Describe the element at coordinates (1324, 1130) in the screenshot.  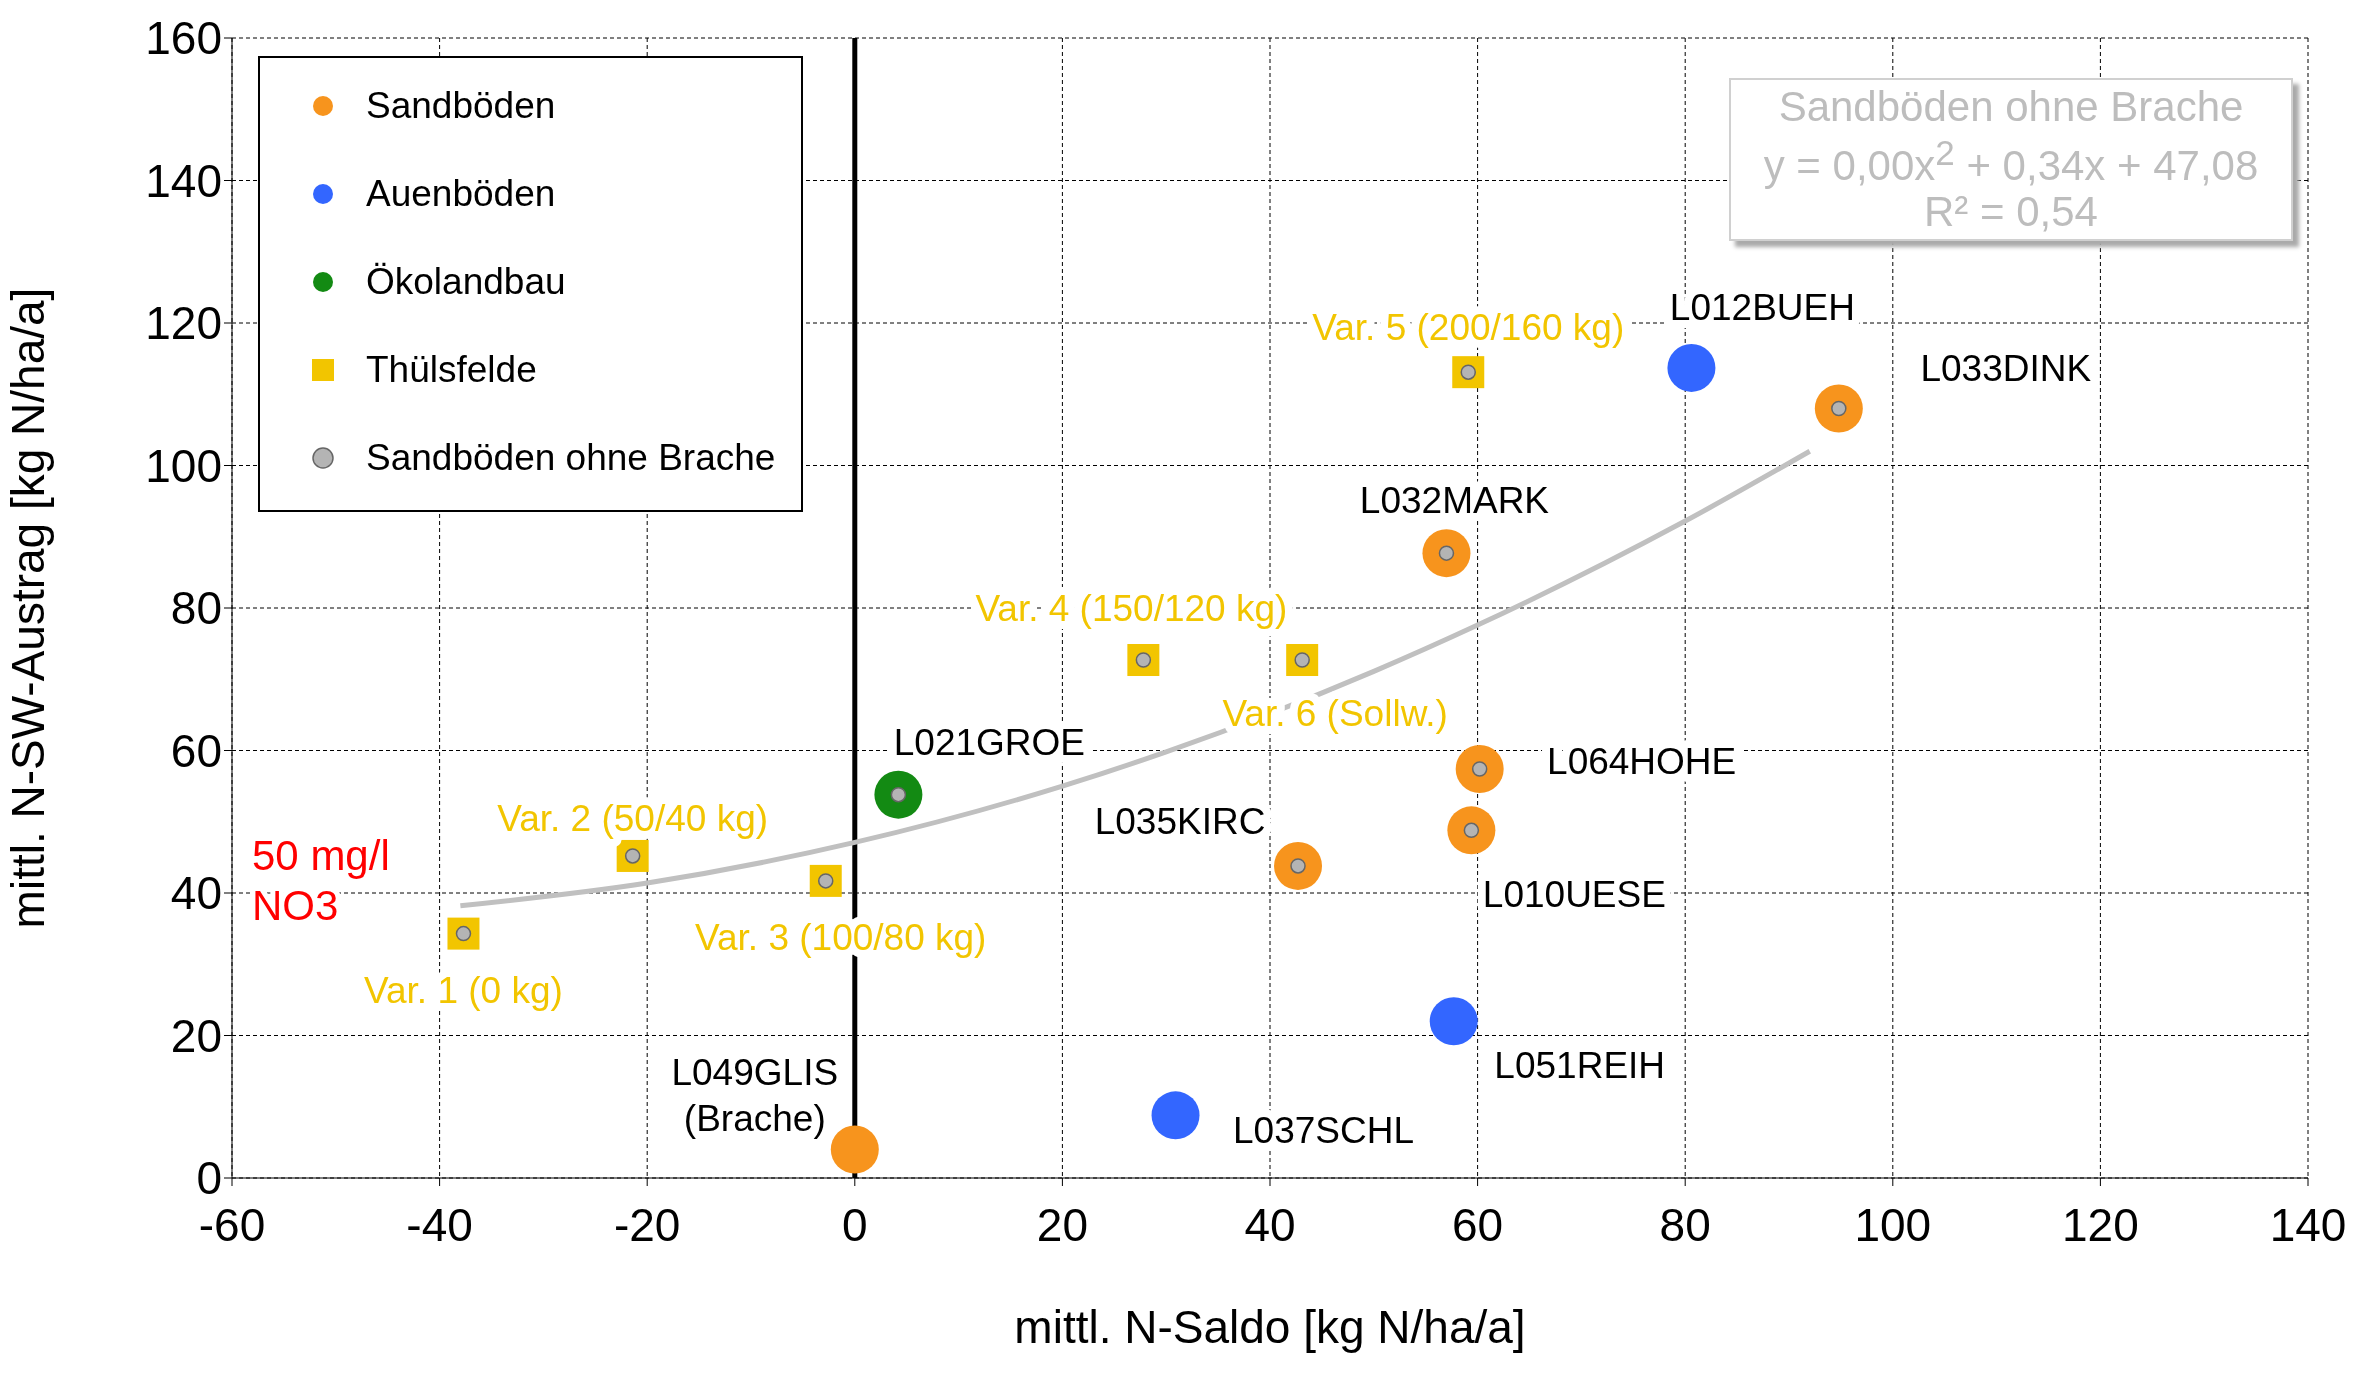
I see `annotation: L037SCHL` at that location.